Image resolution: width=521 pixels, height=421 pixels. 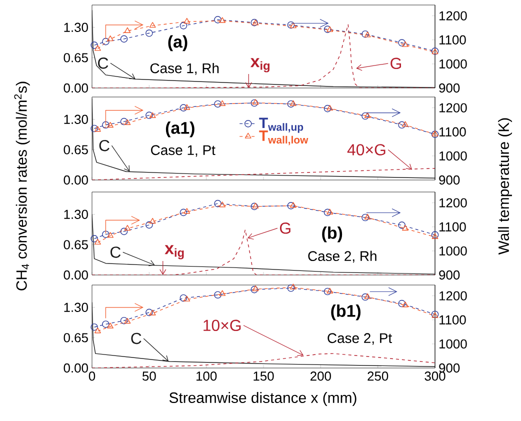 What do you see at coordinates (320, 376) in the screenshot?
I see `x-tick-label: 200` at bounding box center [320, 376].